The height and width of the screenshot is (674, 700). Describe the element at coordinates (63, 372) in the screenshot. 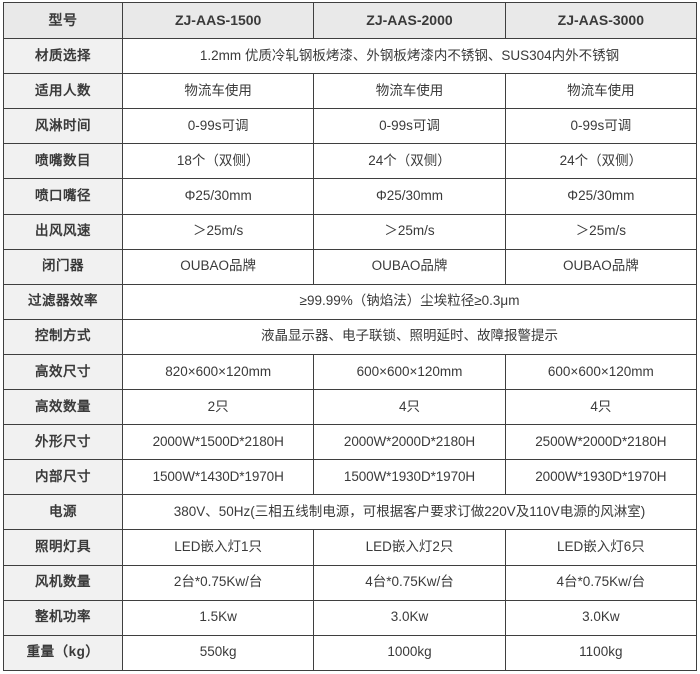

I see `row-label-10: 高效尺寸` at that location.